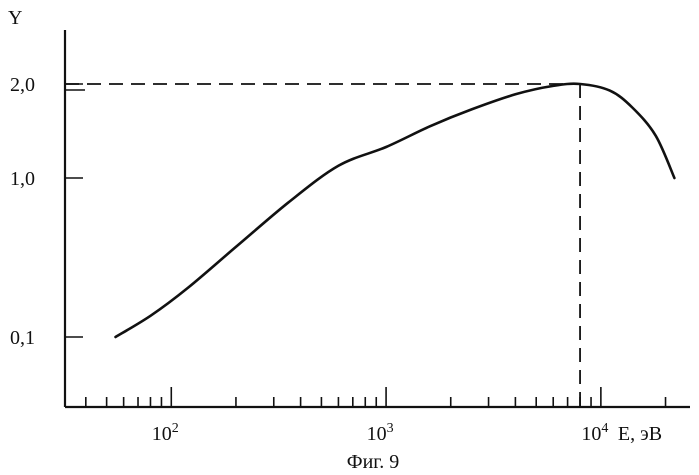  I want to click on y-tick-label: 2,0, so click(22, 85).